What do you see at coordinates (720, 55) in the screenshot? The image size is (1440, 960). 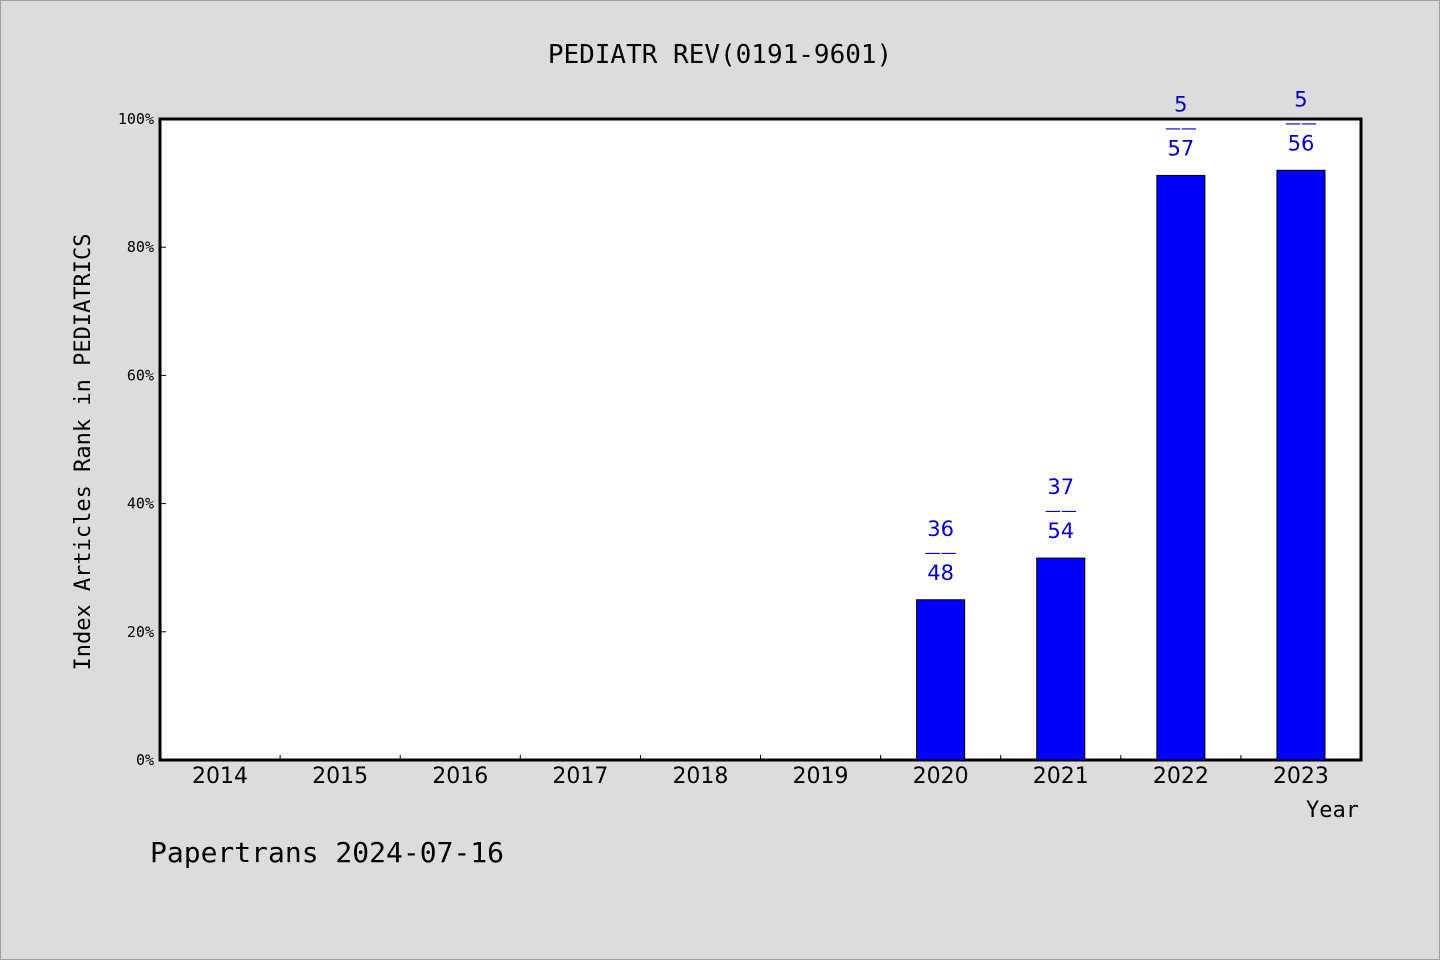 I see `chart-title: PEDIATR REV(0191-9601)` at bounding box center [720, 55].